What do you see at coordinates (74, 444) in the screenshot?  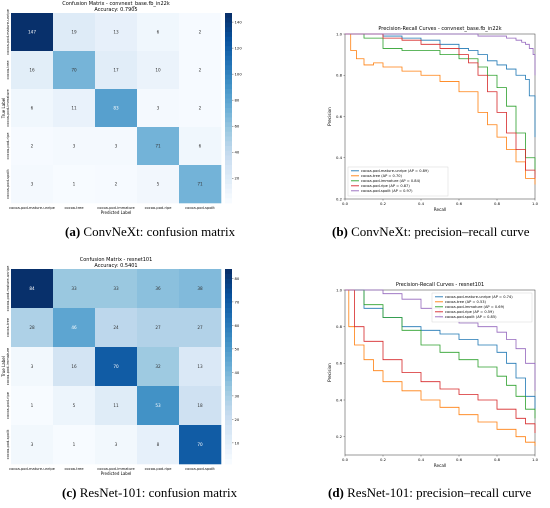 I see `cell-value-label: 1` at bounding box center [74, 444].